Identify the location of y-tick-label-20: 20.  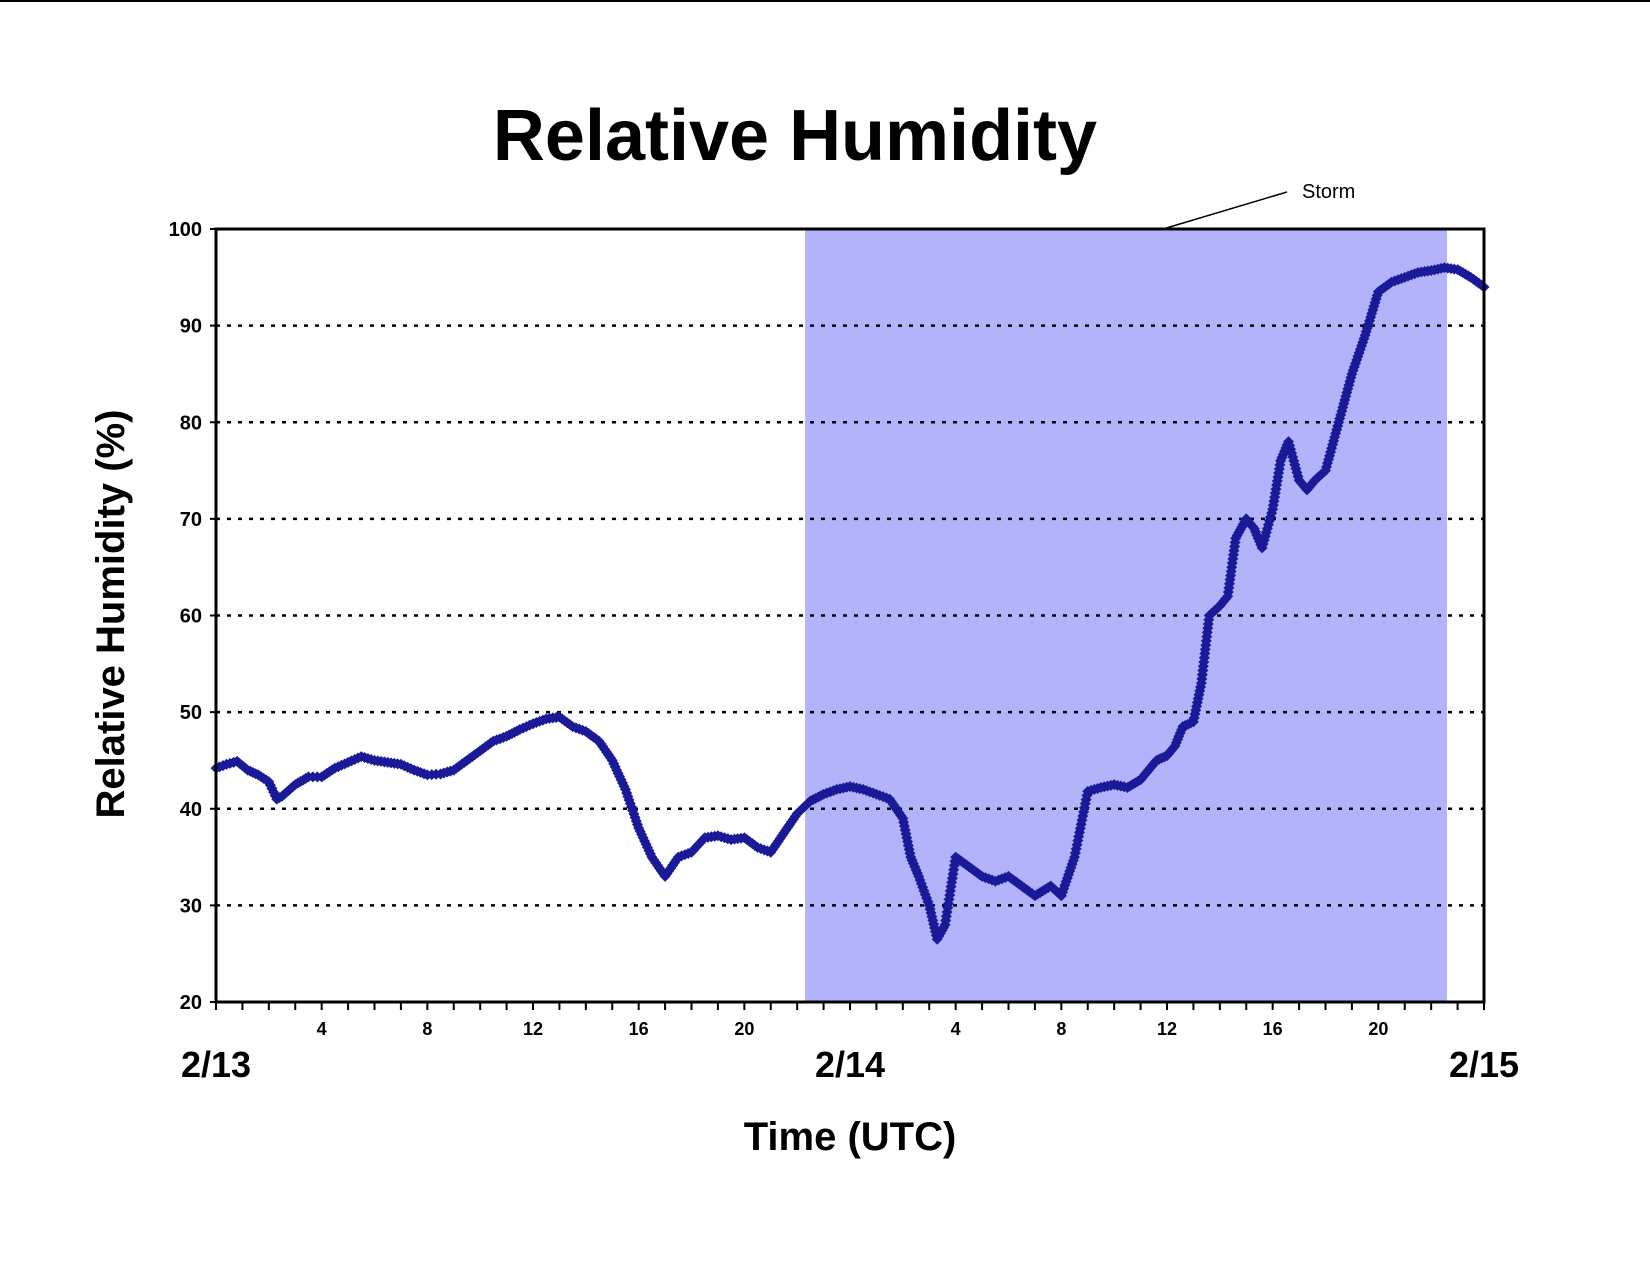
(191, 1003).